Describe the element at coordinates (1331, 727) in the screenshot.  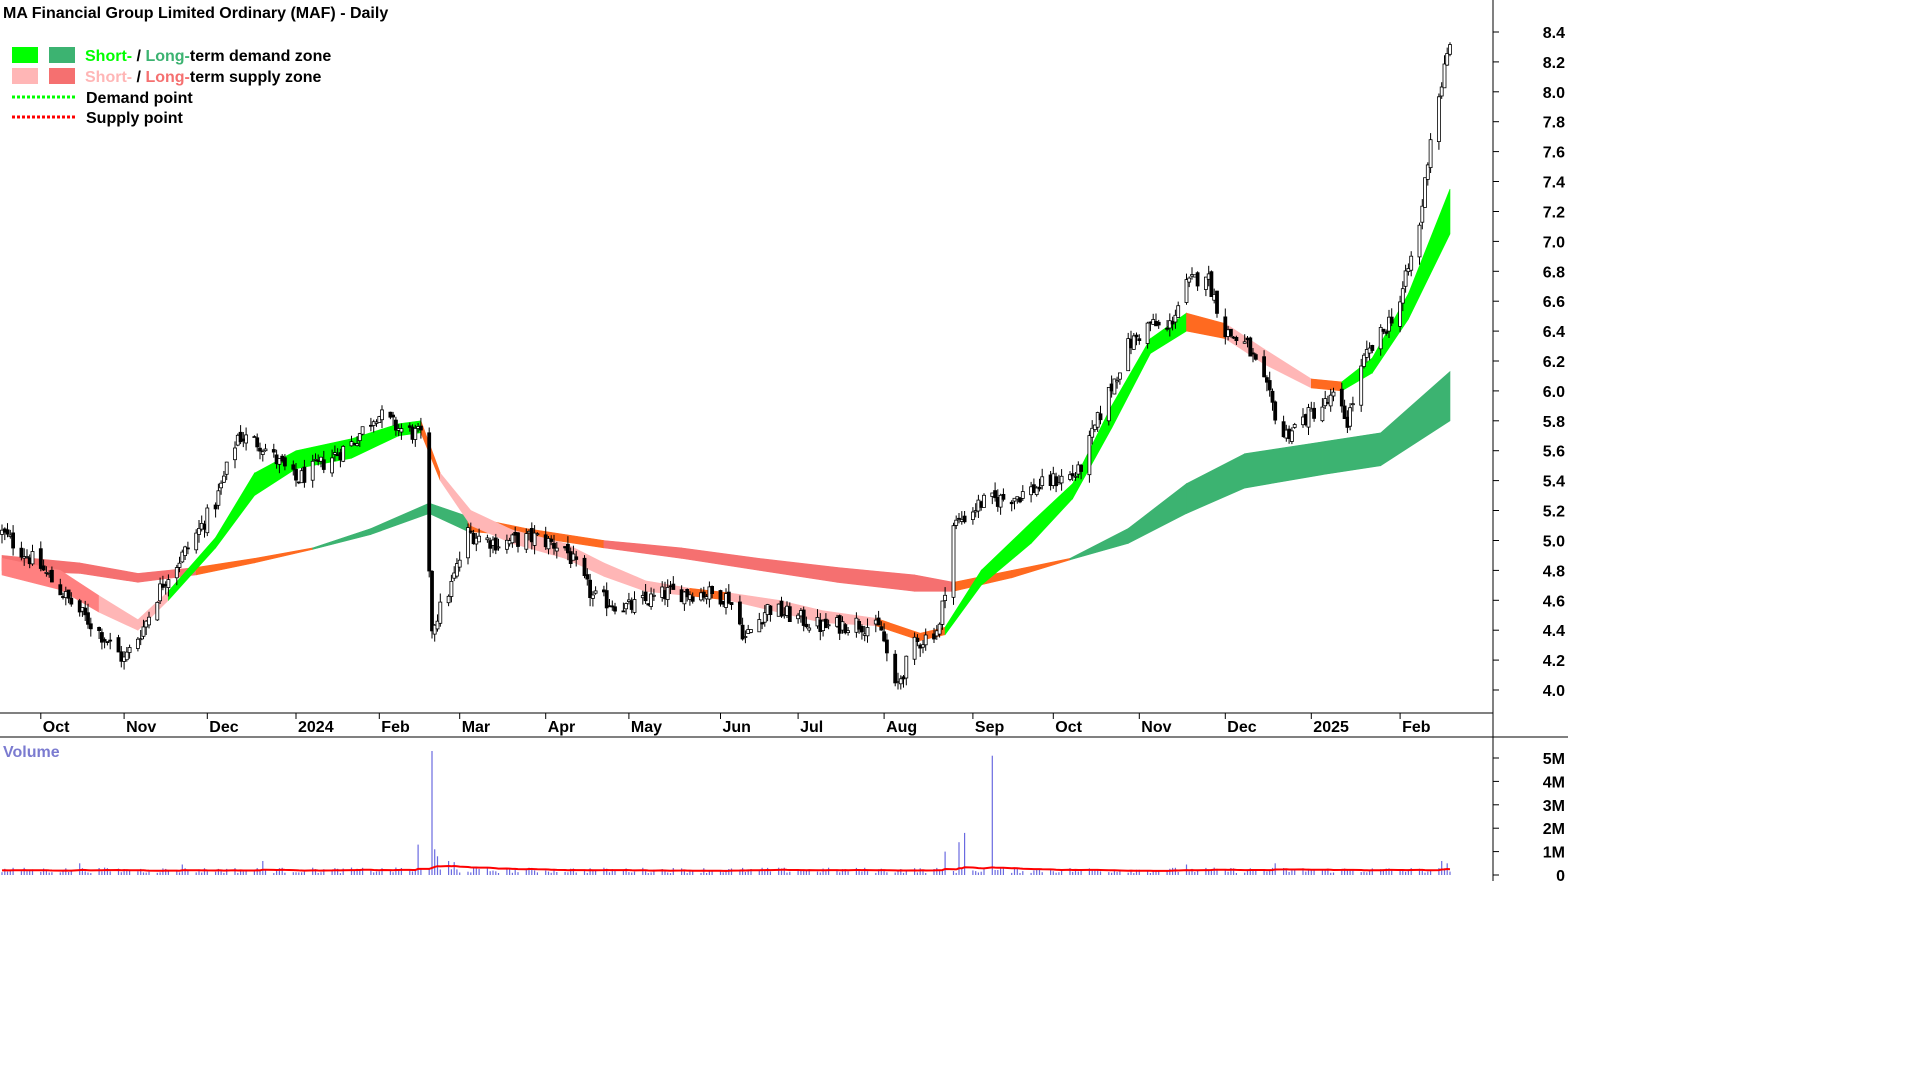
I see `x-tick-label: 2025` at that location.